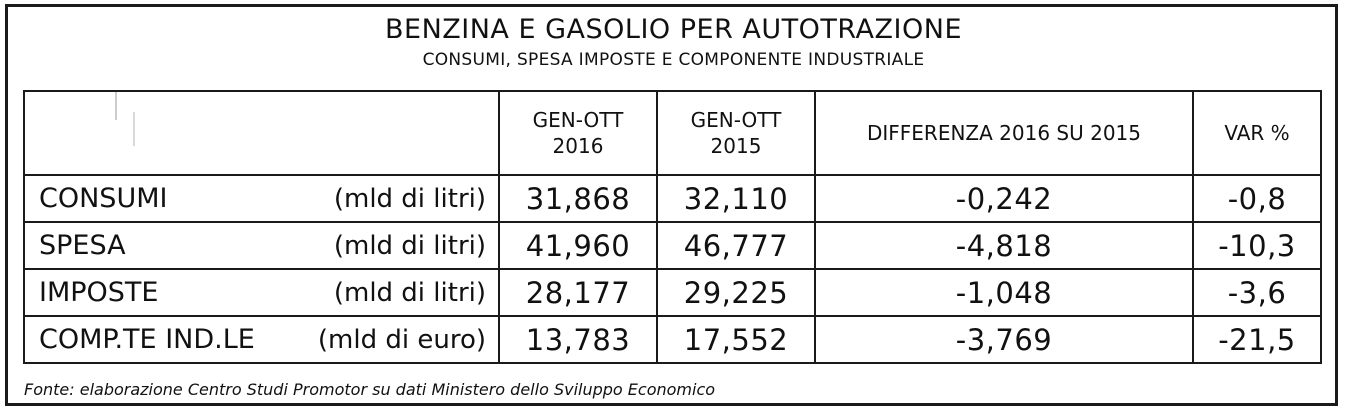 Image resolution: width=1347 pixels, height=413 pixels. Describe the element at coordinates (736, 245) in the screenshot. I see `cell-v2015: 46,777` at that location.